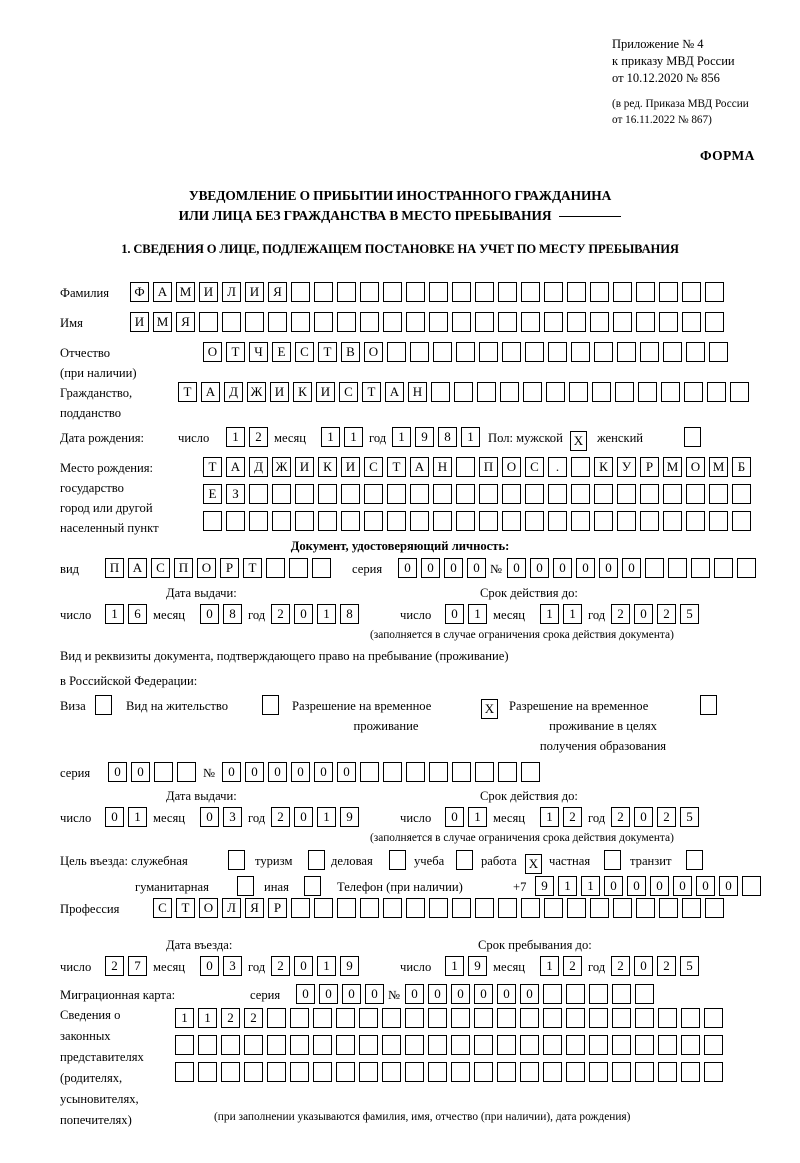 The image size is (800, 1163). What do you see at coordinates (232, 966) in the screenshot?
I see `char-cell: 3` at bounding box center [232, 966].